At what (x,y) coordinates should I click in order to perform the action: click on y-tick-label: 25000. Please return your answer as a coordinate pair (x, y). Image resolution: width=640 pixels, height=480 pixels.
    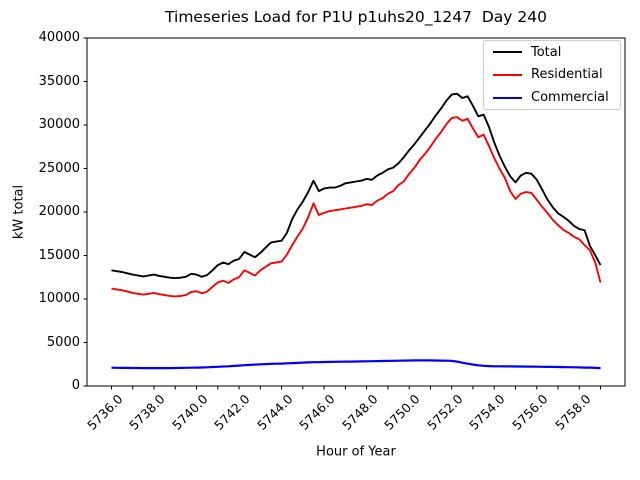
    Looking at the image, I should click on (59, 168).